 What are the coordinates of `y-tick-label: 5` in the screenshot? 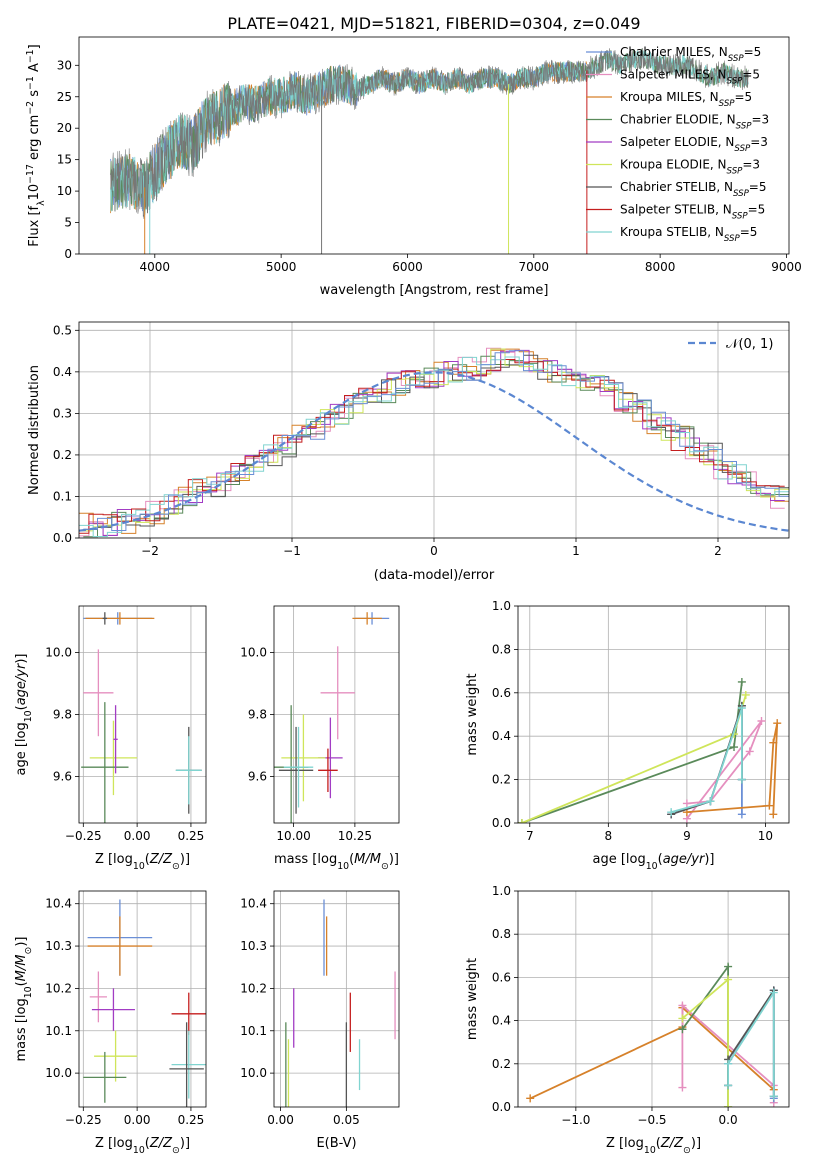 It's located at (68, 223).